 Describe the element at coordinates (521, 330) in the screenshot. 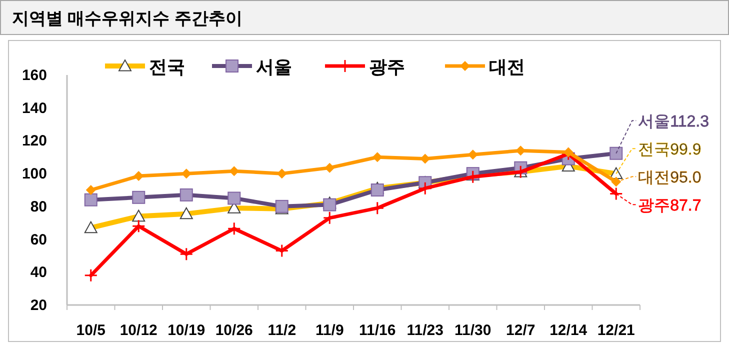

I see `x-tick-label: 12/7` at that location.